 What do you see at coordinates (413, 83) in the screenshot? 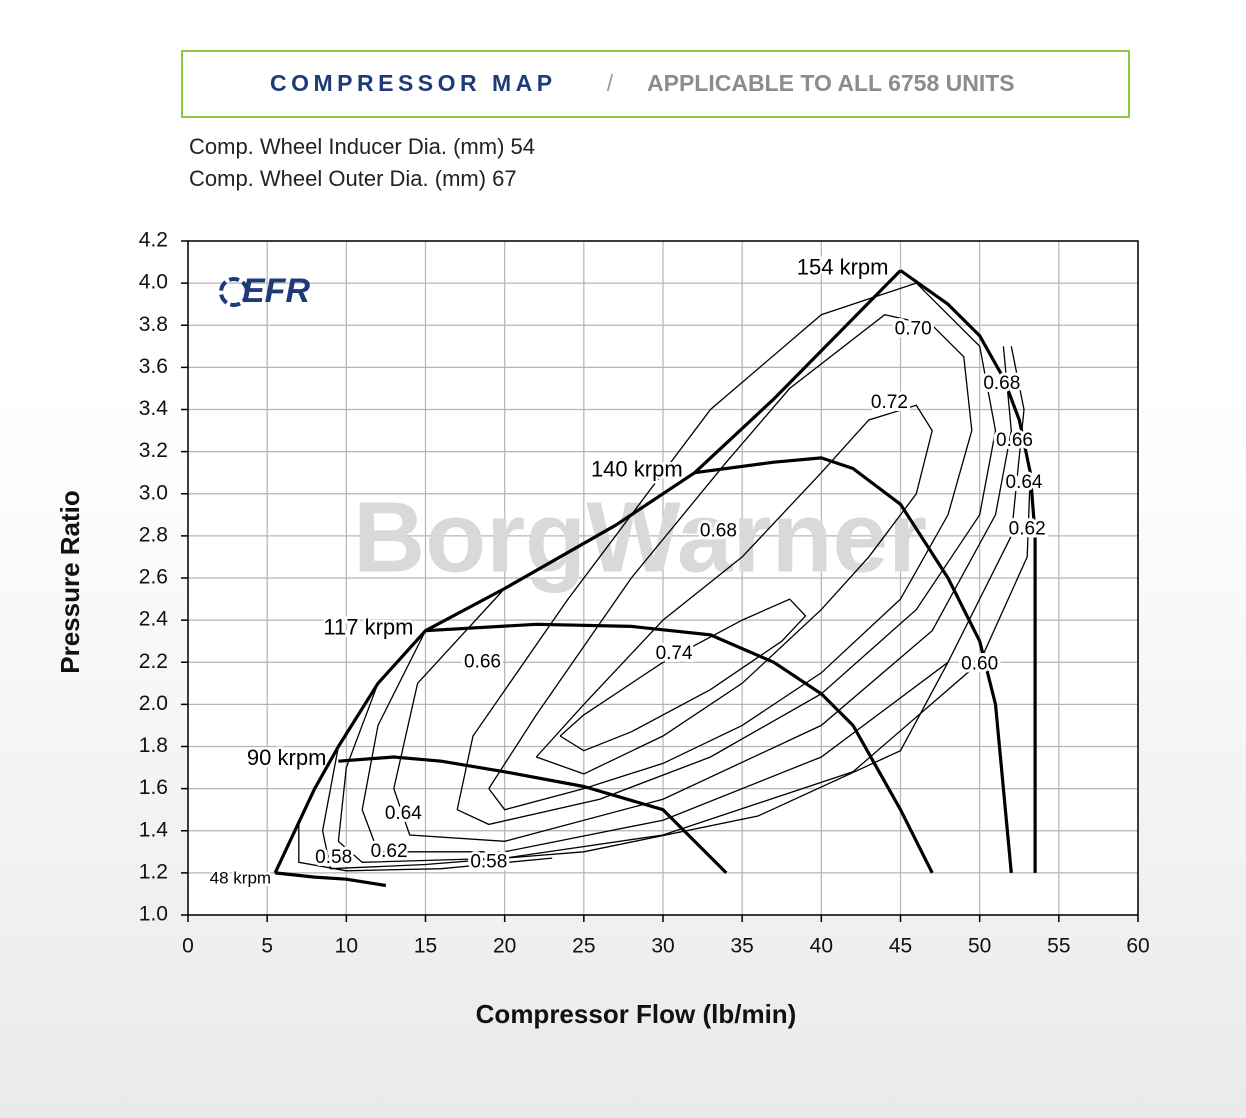
I see `header-title: COMPRESSOR MAP` at bounding box center [413, 83].